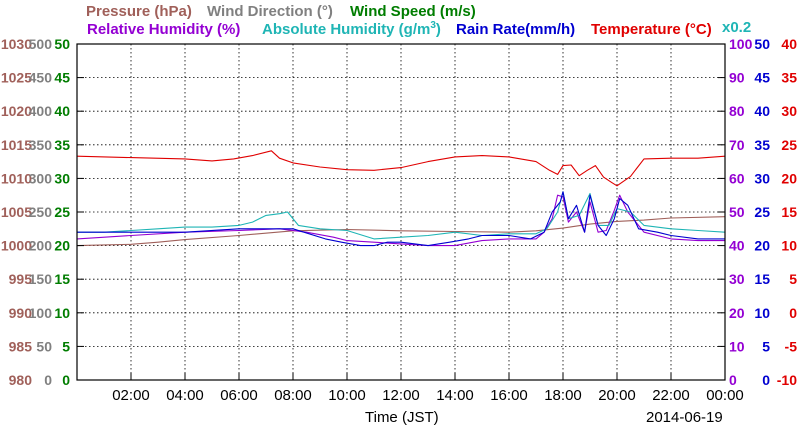  I want to click on x-tick-label: 02:00, so click(131, 395).